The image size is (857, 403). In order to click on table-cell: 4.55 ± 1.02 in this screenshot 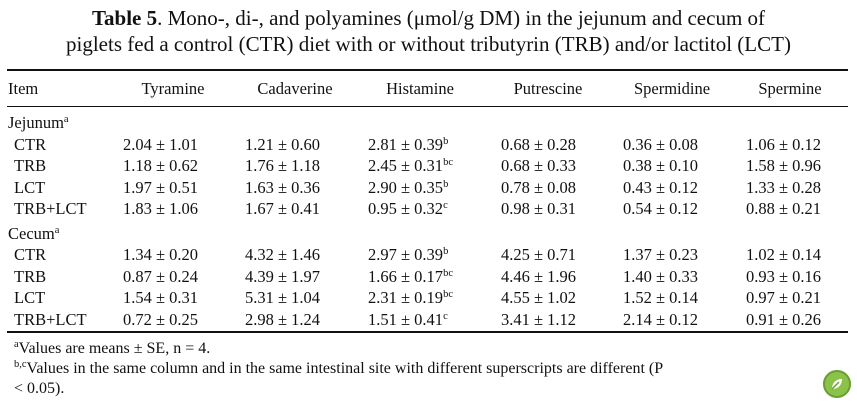, I will do `click(538, 297)`.